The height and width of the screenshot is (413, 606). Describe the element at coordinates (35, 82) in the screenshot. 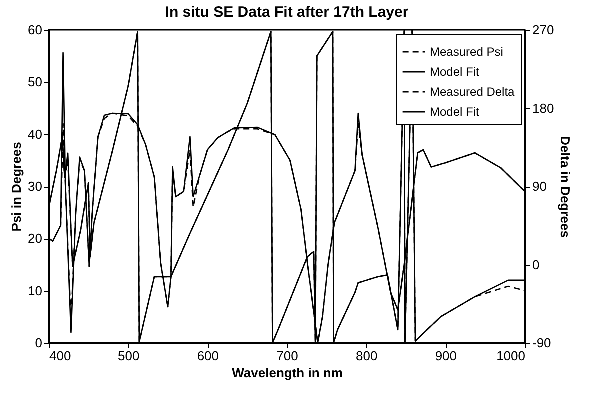

I see `y-tick-label: 50` at that location.